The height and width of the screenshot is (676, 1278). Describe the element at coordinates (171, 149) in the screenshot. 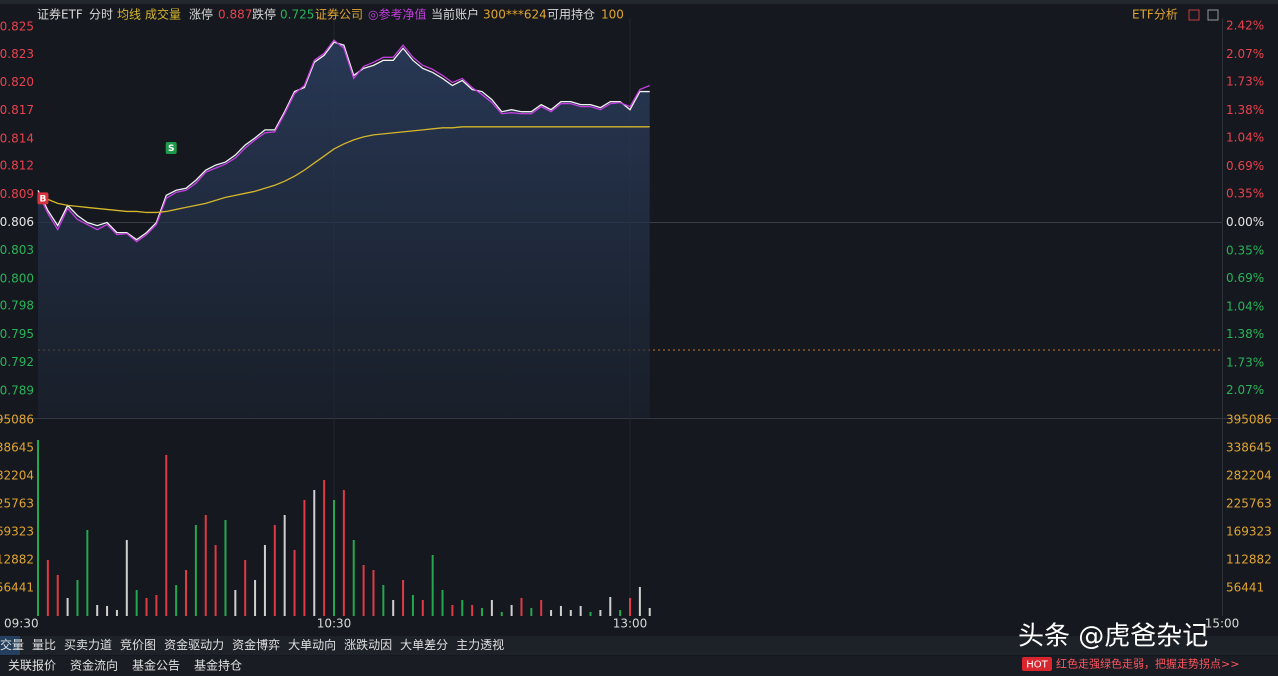

I see `trade-marker-label: S` at that location.